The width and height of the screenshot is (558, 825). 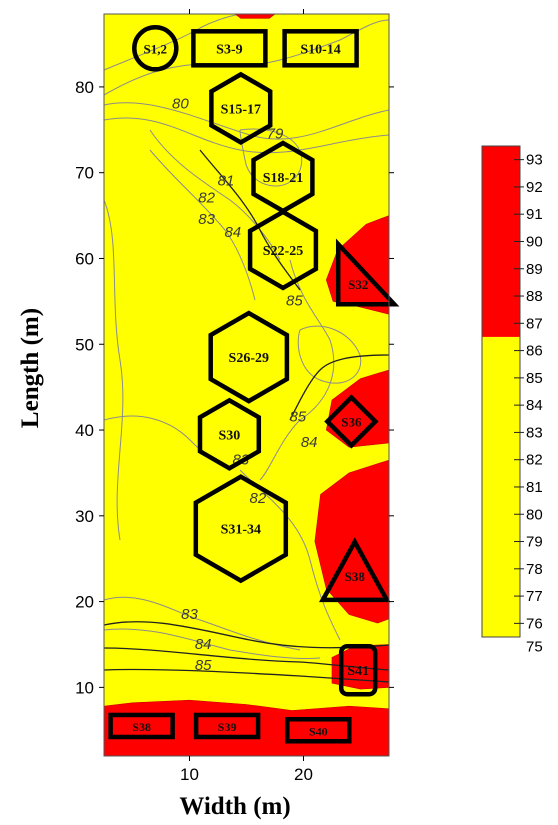 I want to click on zone-rectangle: S10-14, so click(x=320, y=48).